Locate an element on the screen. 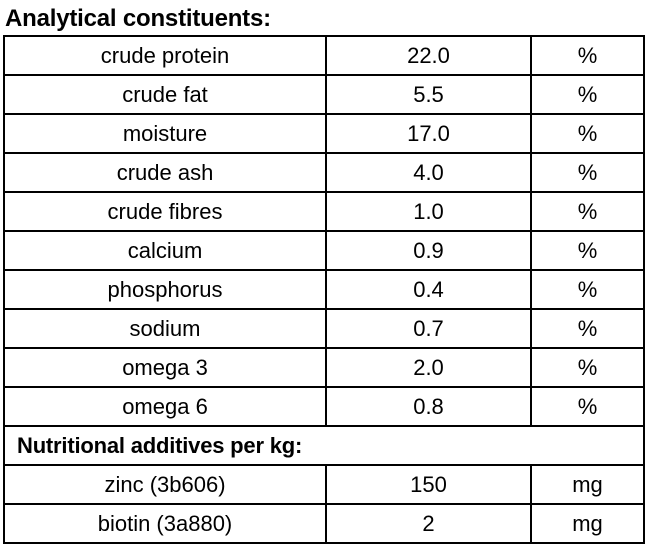  constituent-name: omega 3 is located at coordinates (165, 367).